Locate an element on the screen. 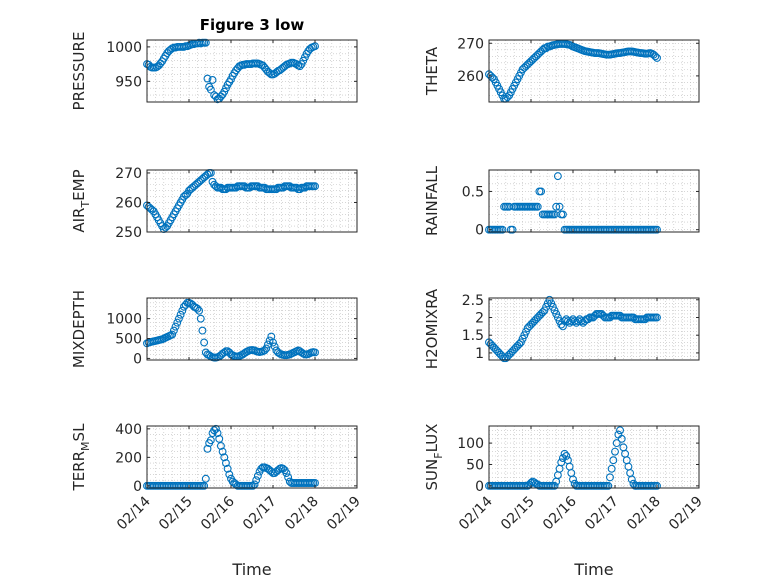 This screenshot has height=583, width=778. x-axis-label-right: Time is located at coordinates (593, 569).